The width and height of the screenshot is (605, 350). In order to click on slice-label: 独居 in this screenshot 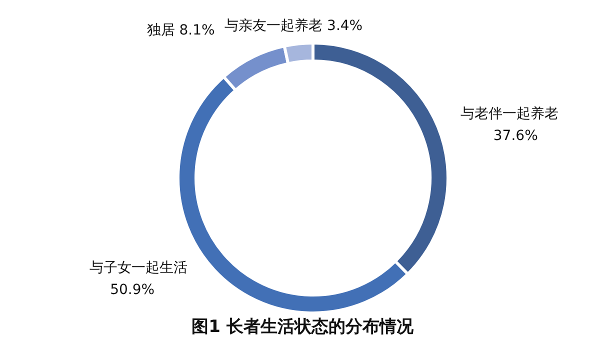, I will do `click(160, 30)`.